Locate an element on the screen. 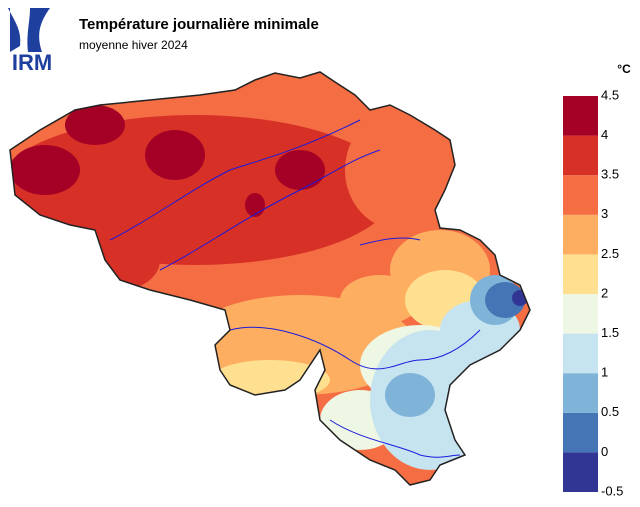 The image size is (640, 507). legend-tick-label: 1 is located at coordinates (604, 372).